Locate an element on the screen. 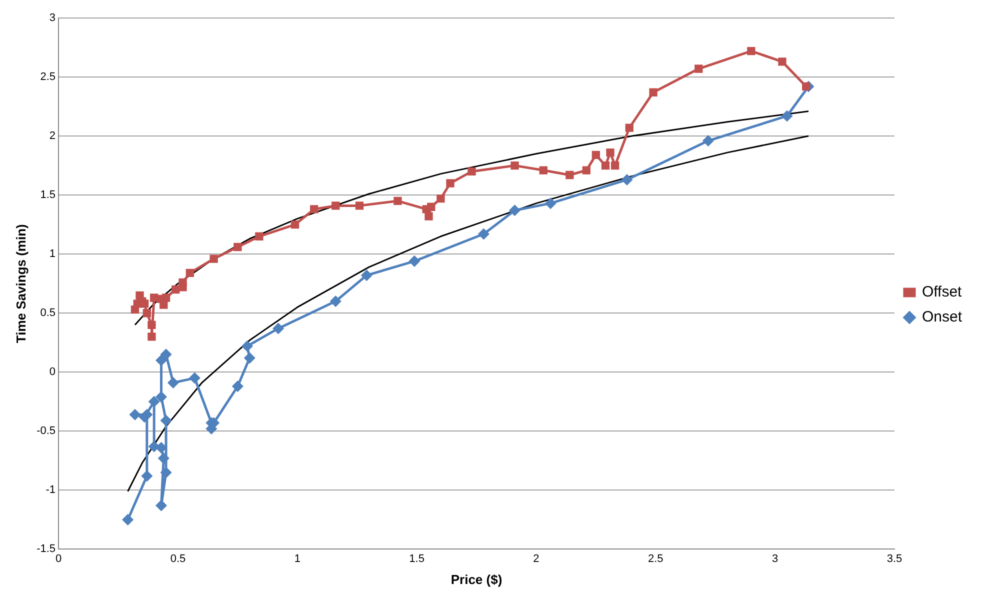 This screenshot has width=992, height=600. x-tick-label: 0.5 is located at coordinates (178, 558).